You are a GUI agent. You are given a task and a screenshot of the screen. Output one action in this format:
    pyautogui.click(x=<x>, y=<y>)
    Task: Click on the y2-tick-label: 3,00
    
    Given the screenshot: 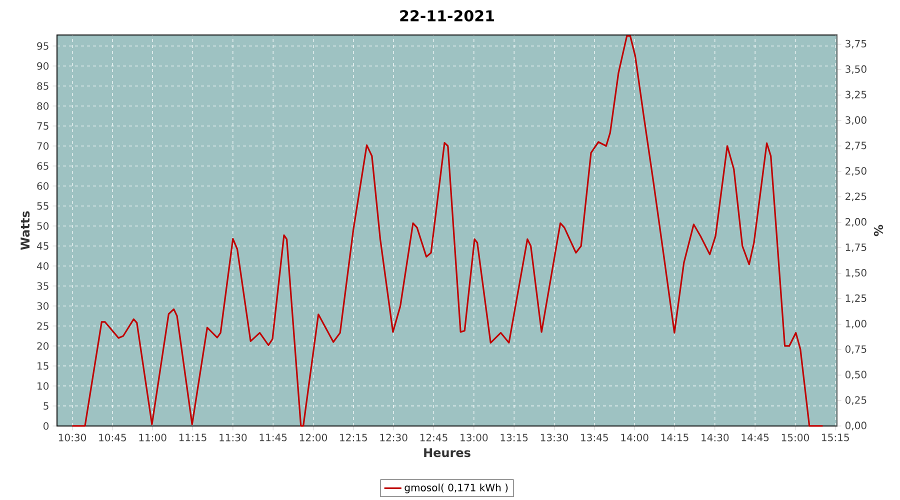 What is the action you would take?
    pyautogui.click(x=856, y=120)
    